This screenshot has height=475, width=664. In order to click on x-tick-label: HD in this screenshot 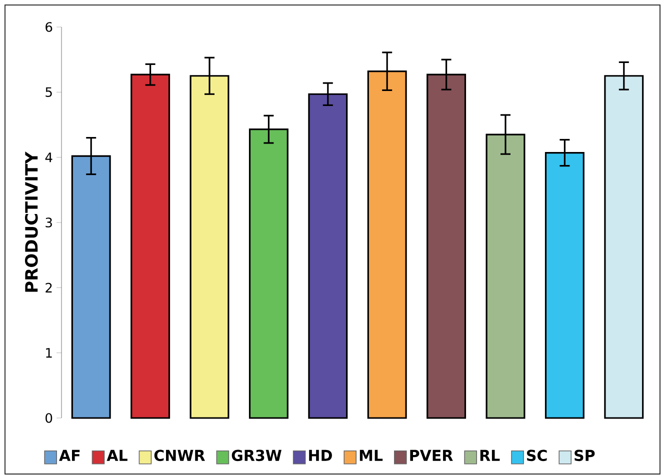, I will do `click(320, 455)`.